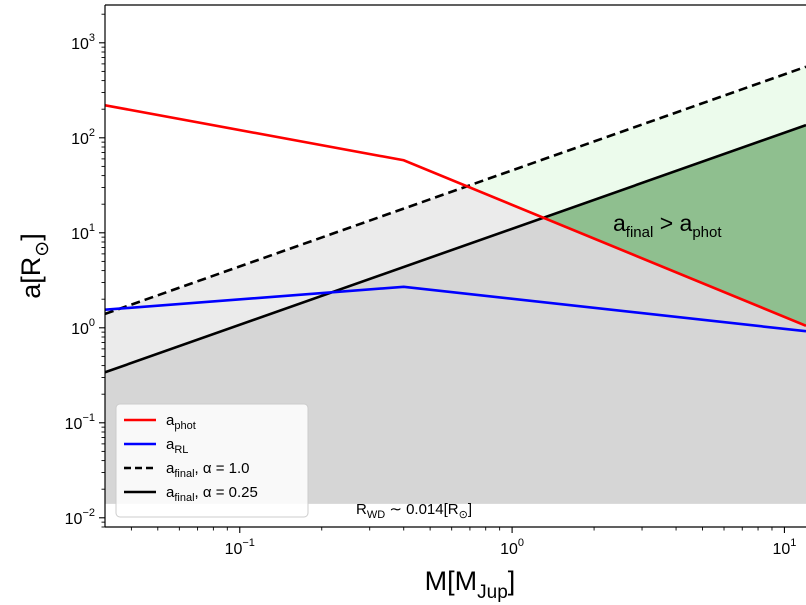 This screenshot has height=605, width=806. Describe the element at coordinates (455, 309) in the screenshot. I see `series-line-a-rl` at that location.